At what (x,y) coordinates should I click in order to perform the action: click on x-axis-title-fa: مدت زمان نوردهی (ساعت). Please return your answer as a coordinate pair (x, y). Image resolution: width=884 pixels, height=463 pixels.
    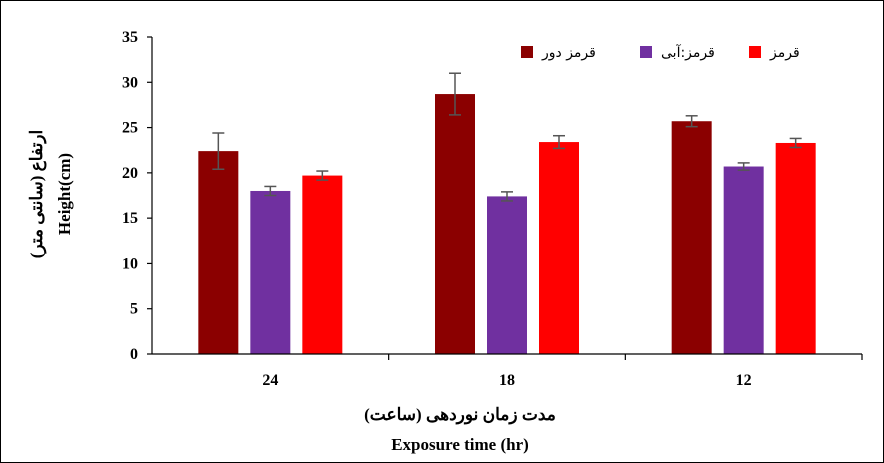
    Looking at the image, I should click on (460, 415).